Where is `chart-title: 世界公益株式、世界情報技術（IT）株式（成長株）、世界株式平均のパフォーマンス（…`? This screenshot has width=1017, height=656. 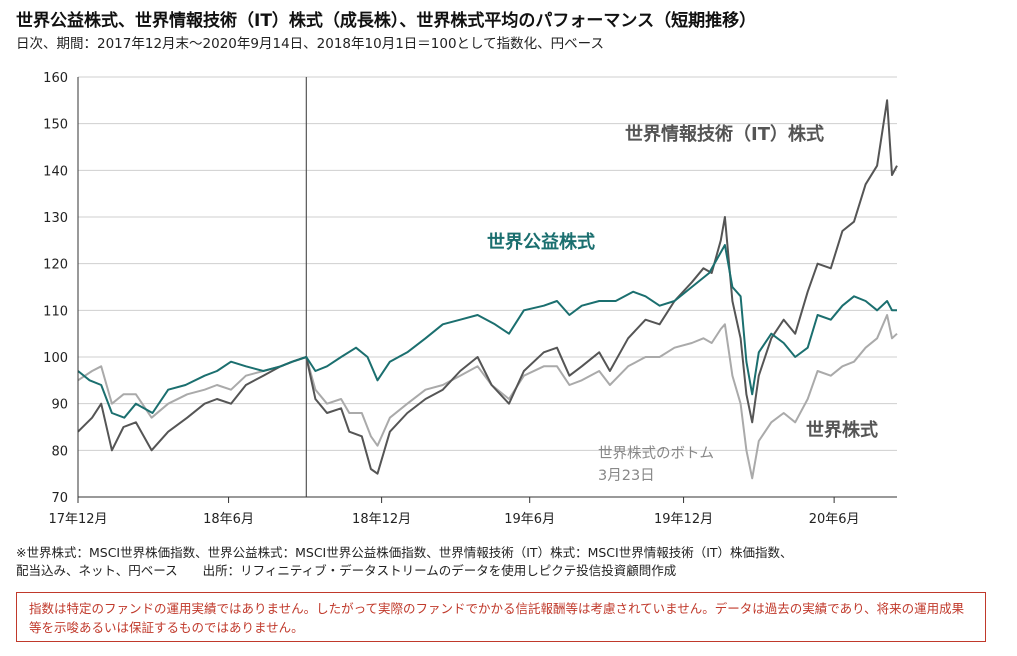 chart-title: 世界公益株式、世界情報技術（IT）株式（成長株）、世界株式平均のパフォーマンス（… is located at coordinates (386, 21).